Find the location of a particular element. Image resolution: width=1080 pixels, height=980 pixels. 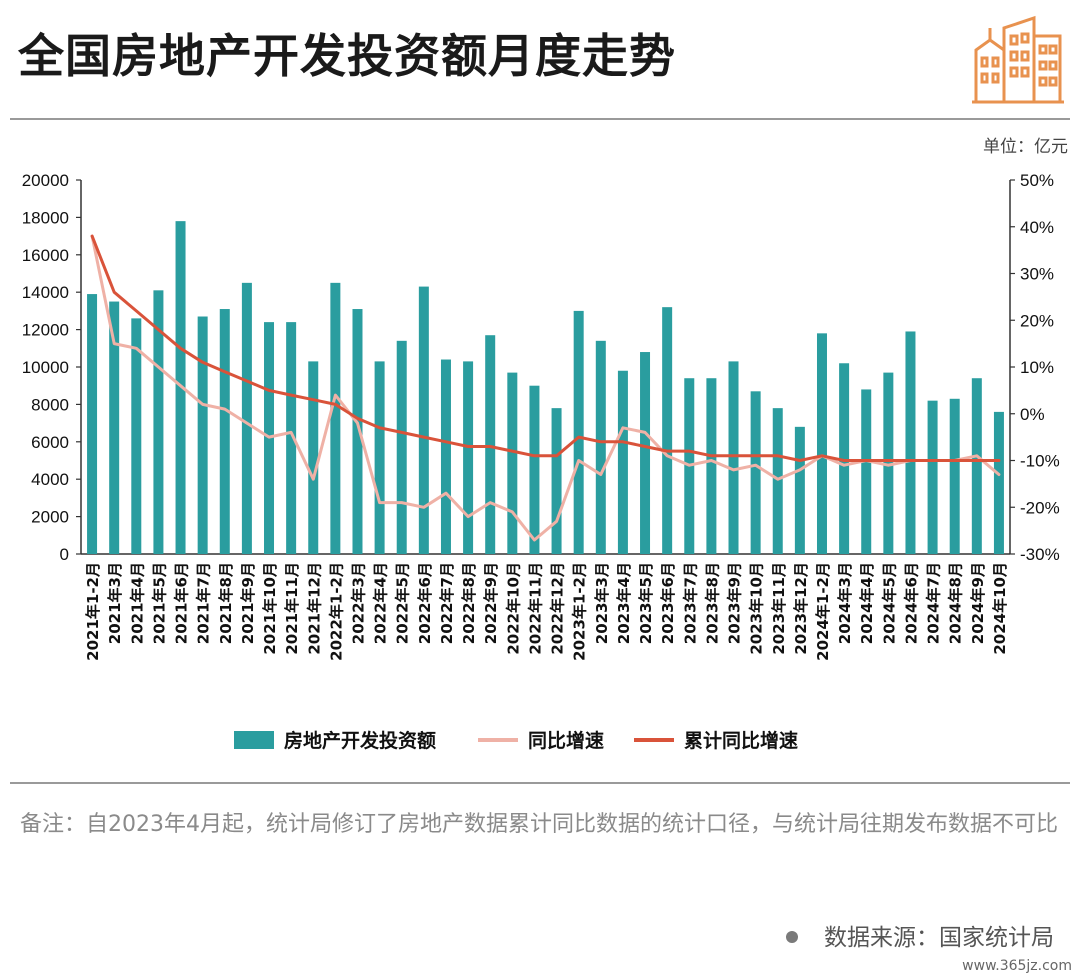

x-tick-label: 2024年7月 is located at coordinates (934, 603).